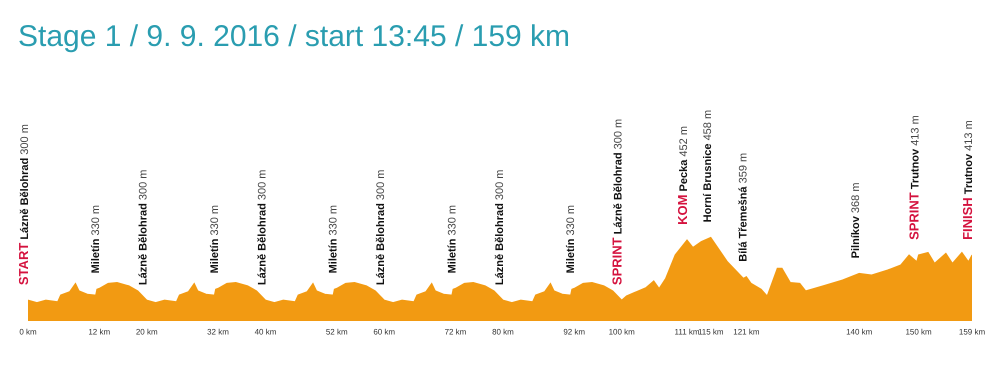 The width and height of the screenshot is (1000, 384). Describe the element at coordinates (918, 332) in the screenshot. I see `x-tick-label: 150 km` at that location.